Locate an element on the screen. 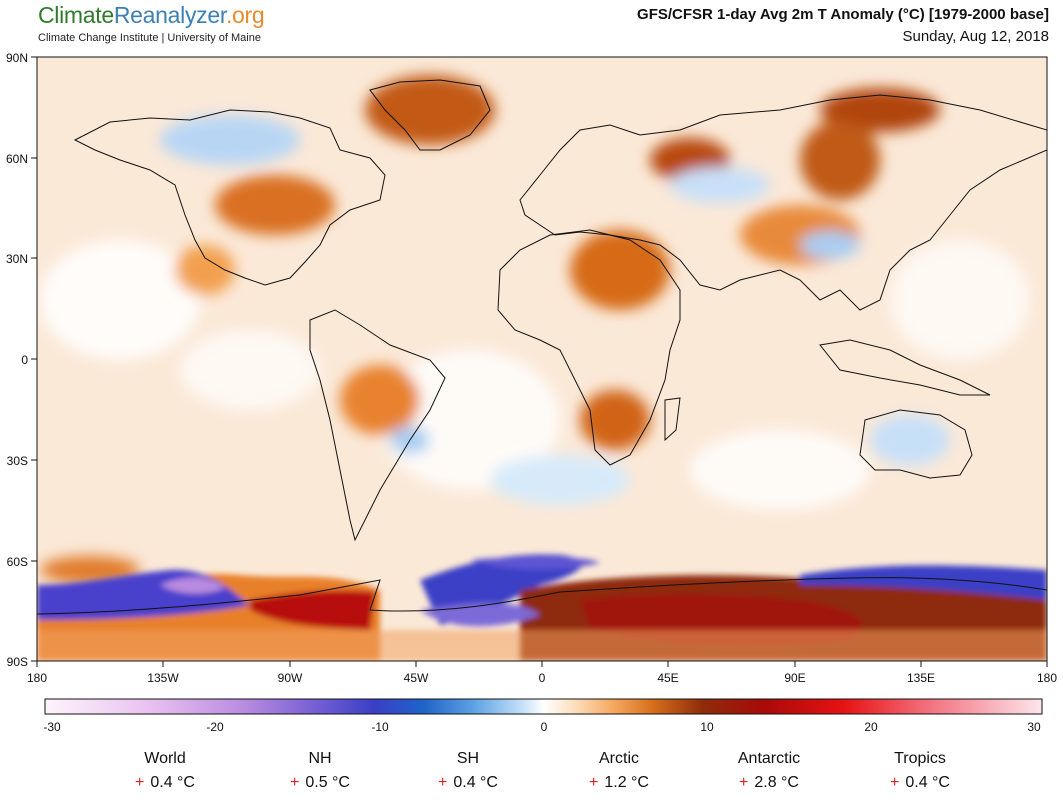 This screenshot has height=800, width=1063. lon-label: 135E is located at coordinates (921, 678).